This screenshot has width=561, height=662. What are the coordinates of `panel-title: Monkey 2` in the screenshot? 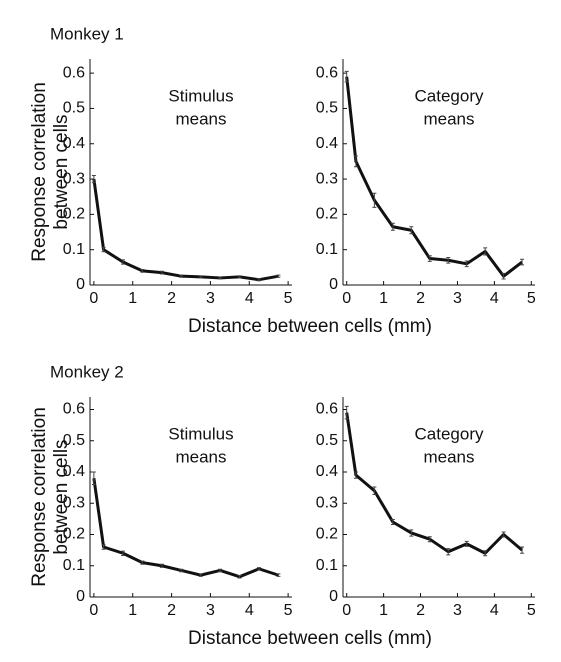 It's located at (87, 371).